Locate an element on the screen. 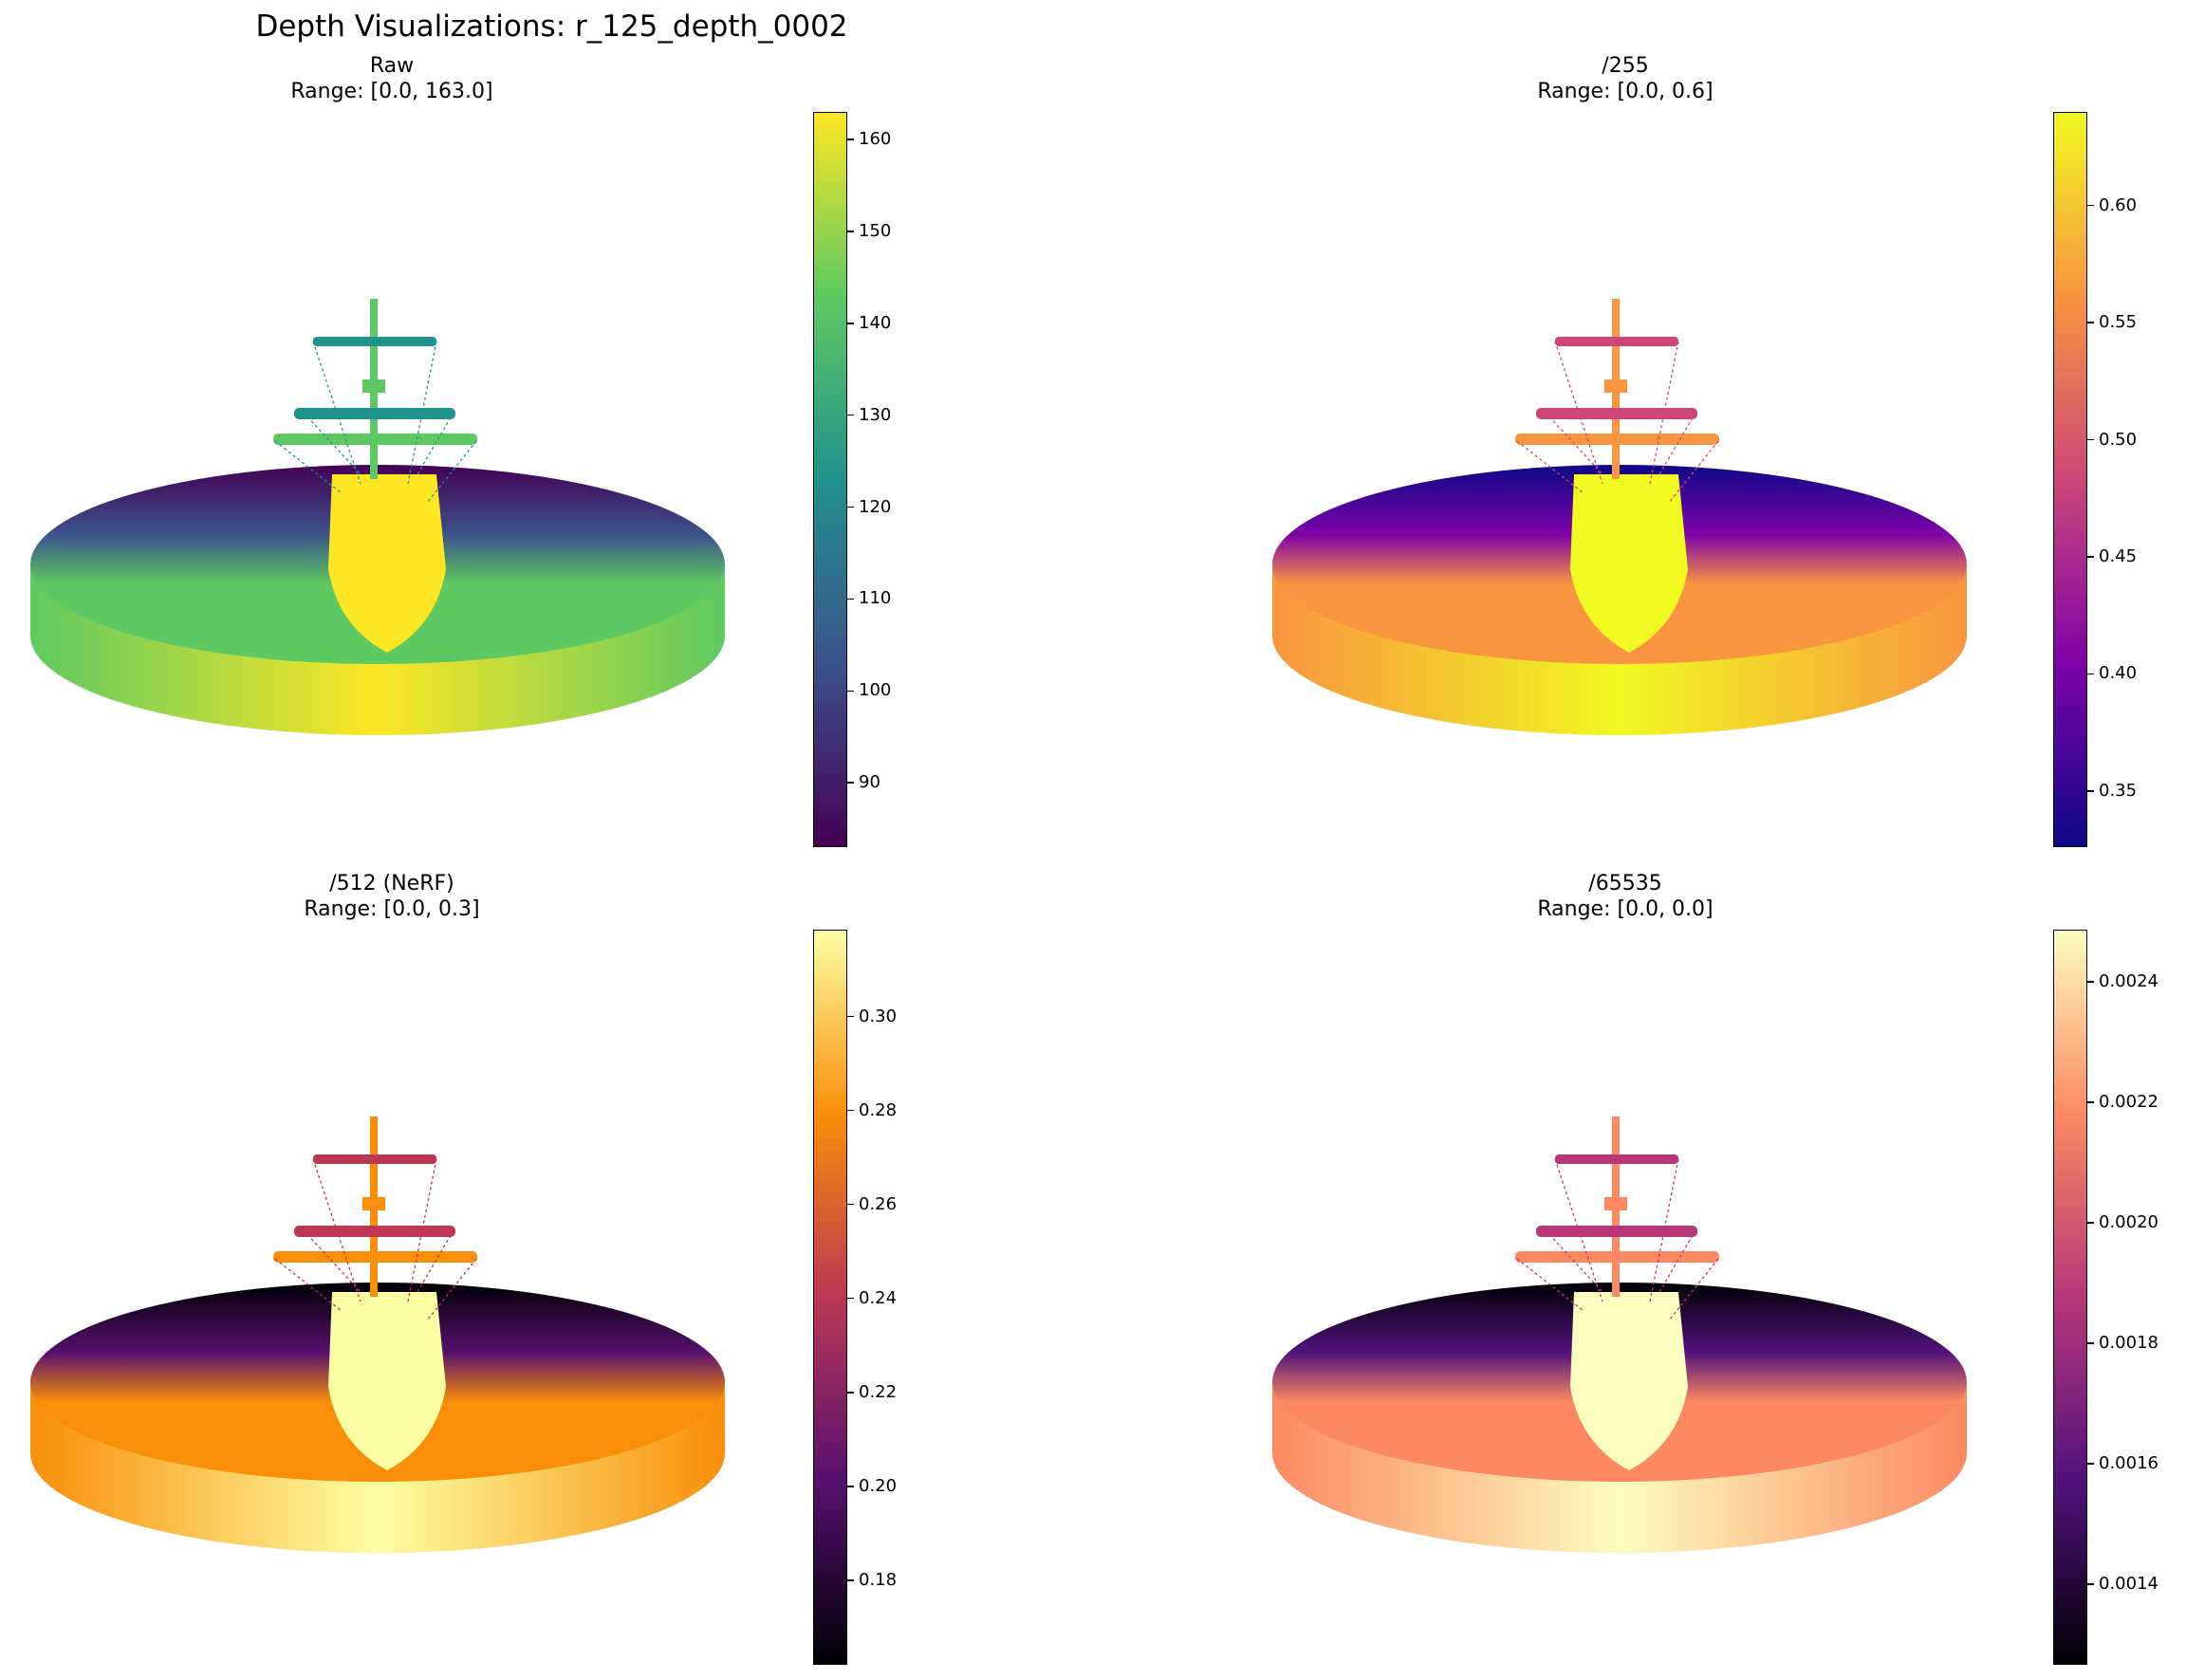 The image size is (2186, 1680). colorbar-tick-label: 90 is located at coordinates (869, 782).